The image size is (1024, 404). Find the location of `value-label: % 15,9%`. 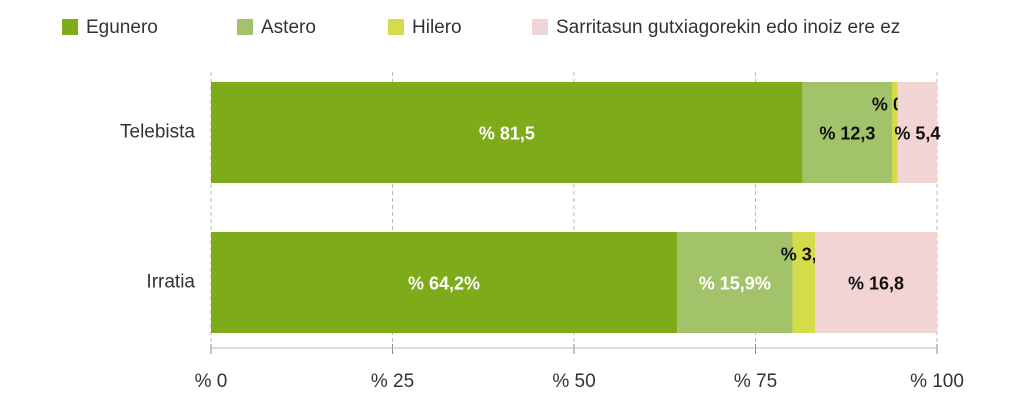

value-label: % 15,9% is located at coordinates (735, 283).